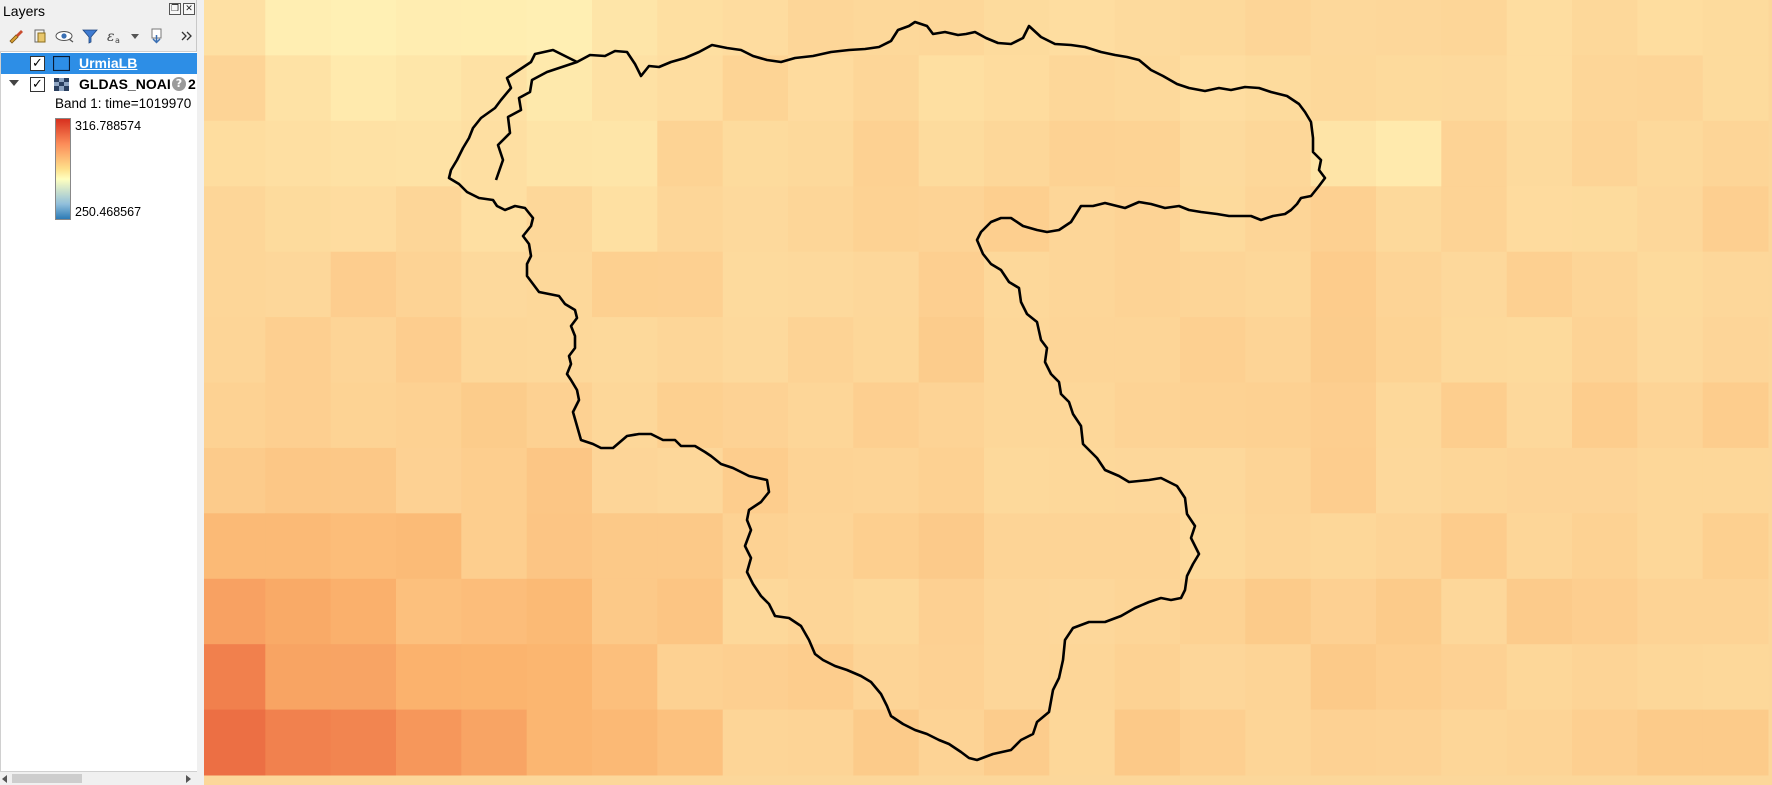  What do you see at coordinates (14, 83) in the screenshot?
I see `expand-arrow-icon` at bounding box center [14, 83].